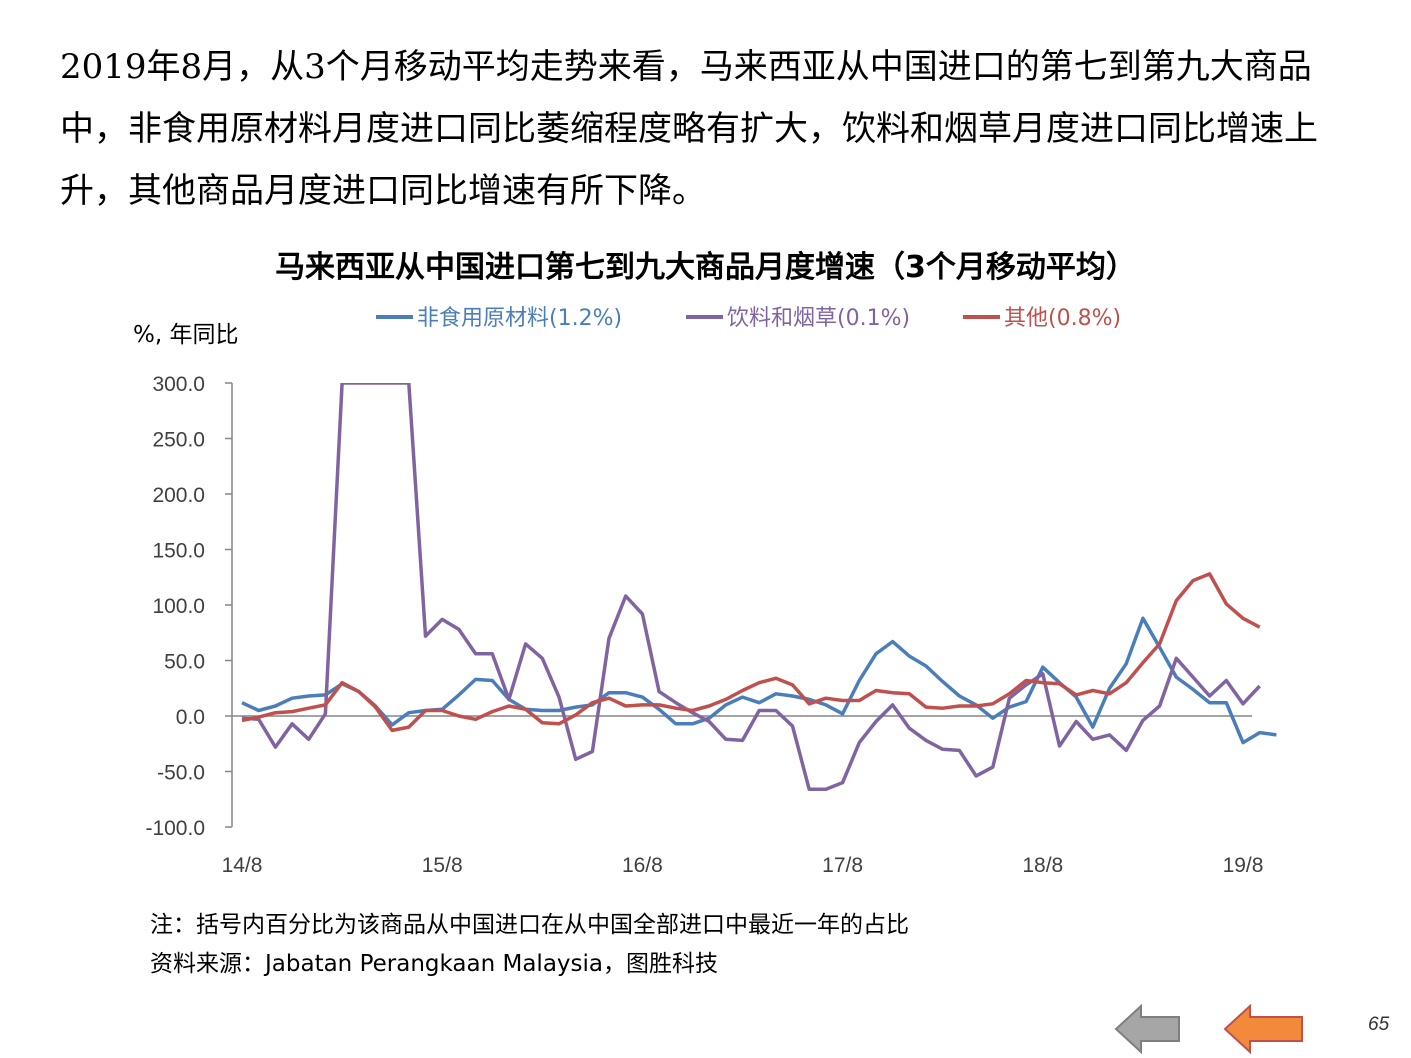 The width and height of the screenshot is (1411, 1058). What do you see at coordinates (434, 964) in the screenshot?
I see `source-note: 资料来源：Jabatan Perangkaan Malaysia，图胜科技` at bounding box center [434, 964].